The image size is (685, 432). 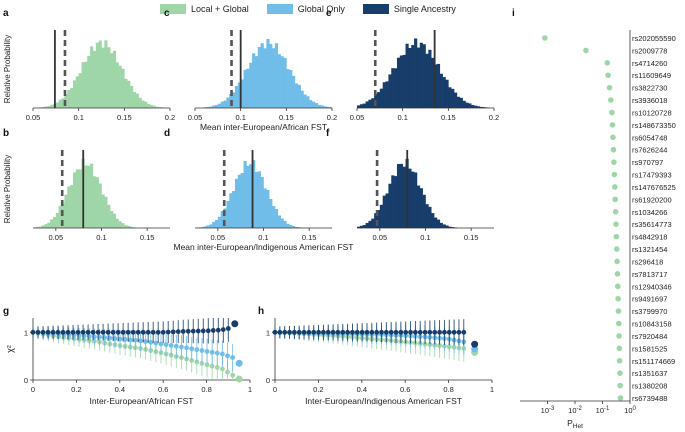 I want to click on legend-label-single-ancestry: Single Ancestry, so click(x=424, y=9).